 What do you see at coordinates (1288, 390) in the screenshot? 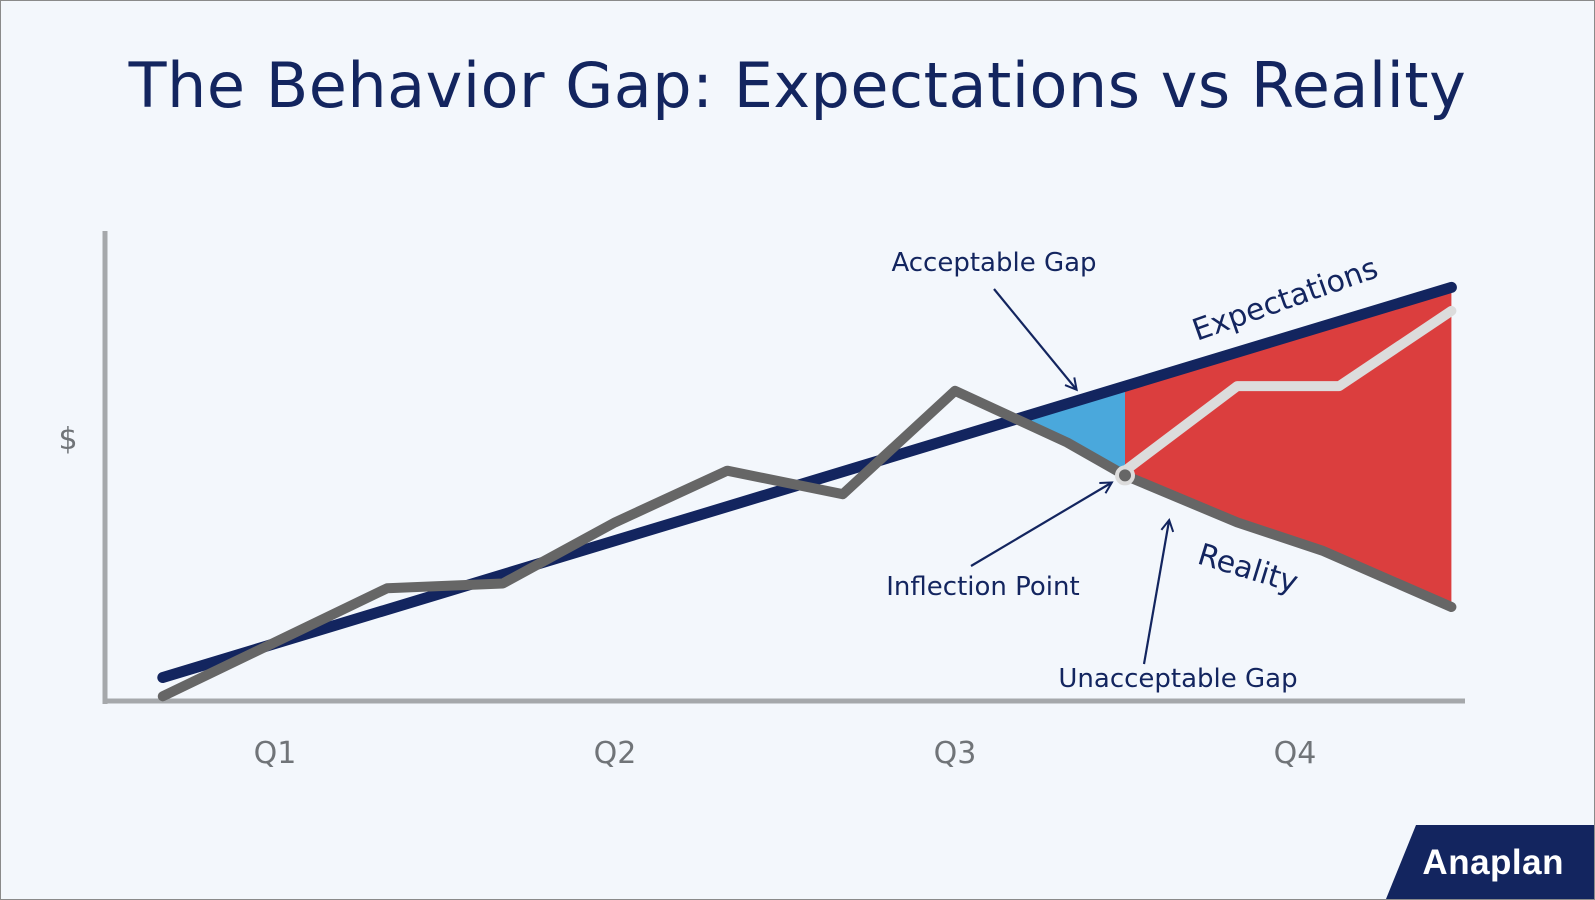
I see `alternate-path-line` at bounding box center [1288, 390].